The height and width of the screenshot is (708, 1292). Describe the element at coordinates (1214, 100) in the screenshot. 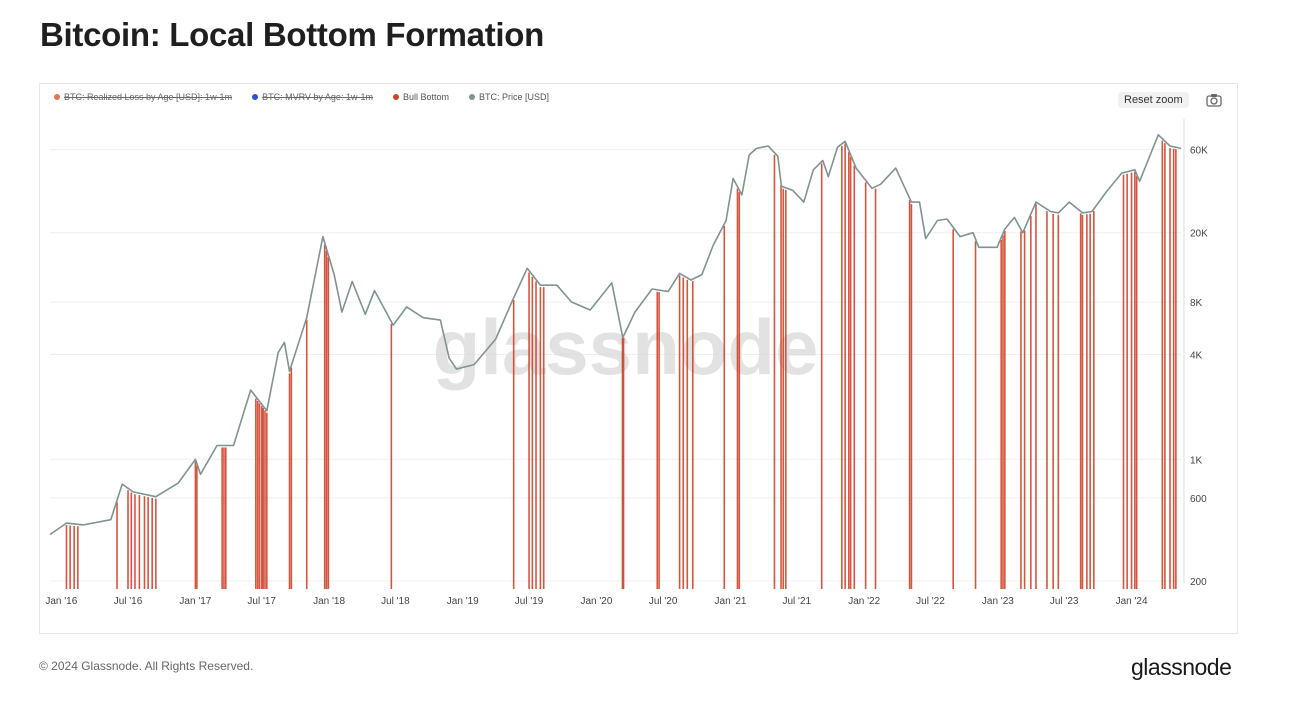

I see `camera-icon` at that location.